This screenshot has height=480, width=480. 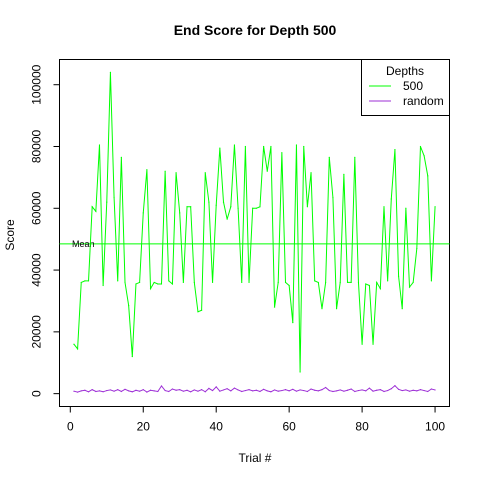 What do you see at coordinates (70, 427) in the screenshot?
I see `x-tick-label: 0` at bounding box center [70, 427].